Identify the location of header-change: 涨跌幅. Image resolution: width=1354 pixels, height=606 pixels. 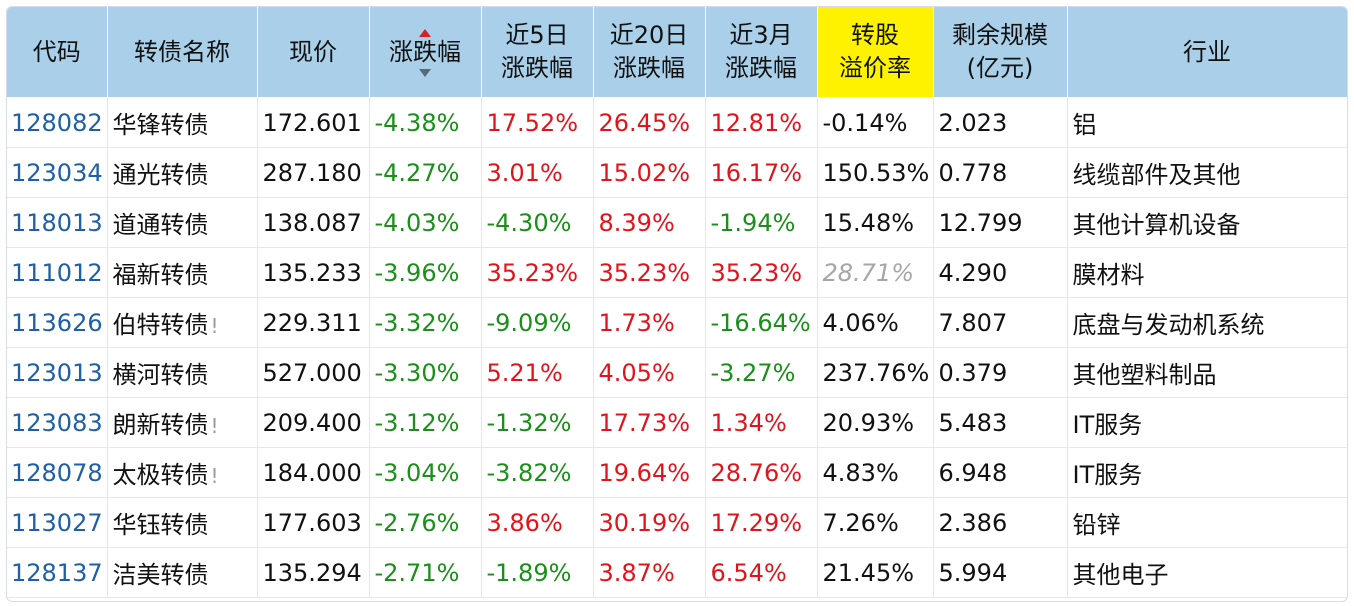
(425, 52).